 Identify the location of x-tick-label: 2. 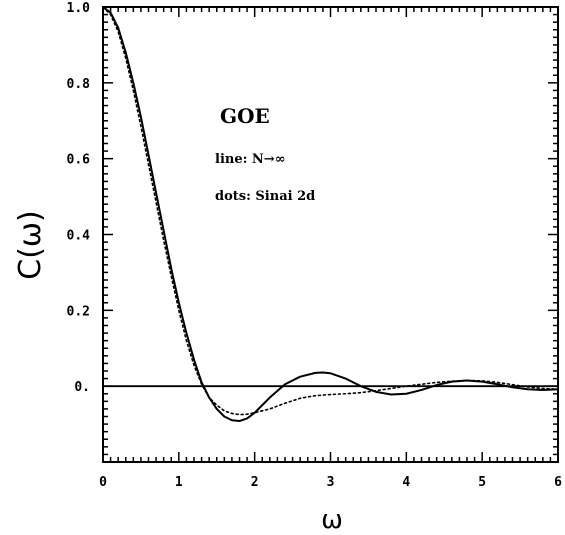
(255, 482).